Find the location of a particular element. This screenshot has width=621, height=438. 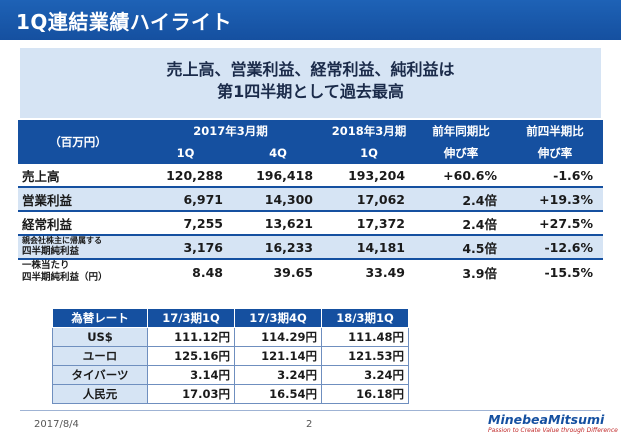

cell-1q-2018: 17,372 is located at coordinates (369, 223).